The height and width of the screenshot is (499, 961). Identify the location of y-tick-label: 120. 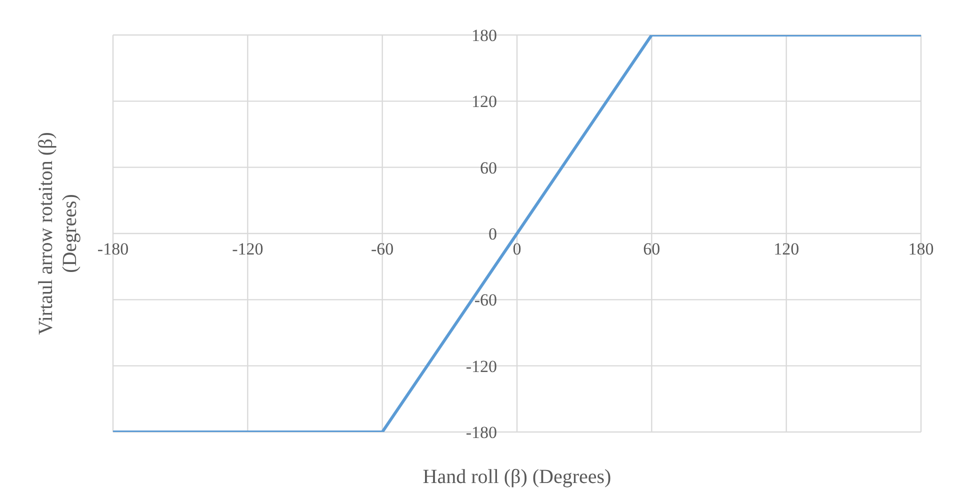
(484, 102).